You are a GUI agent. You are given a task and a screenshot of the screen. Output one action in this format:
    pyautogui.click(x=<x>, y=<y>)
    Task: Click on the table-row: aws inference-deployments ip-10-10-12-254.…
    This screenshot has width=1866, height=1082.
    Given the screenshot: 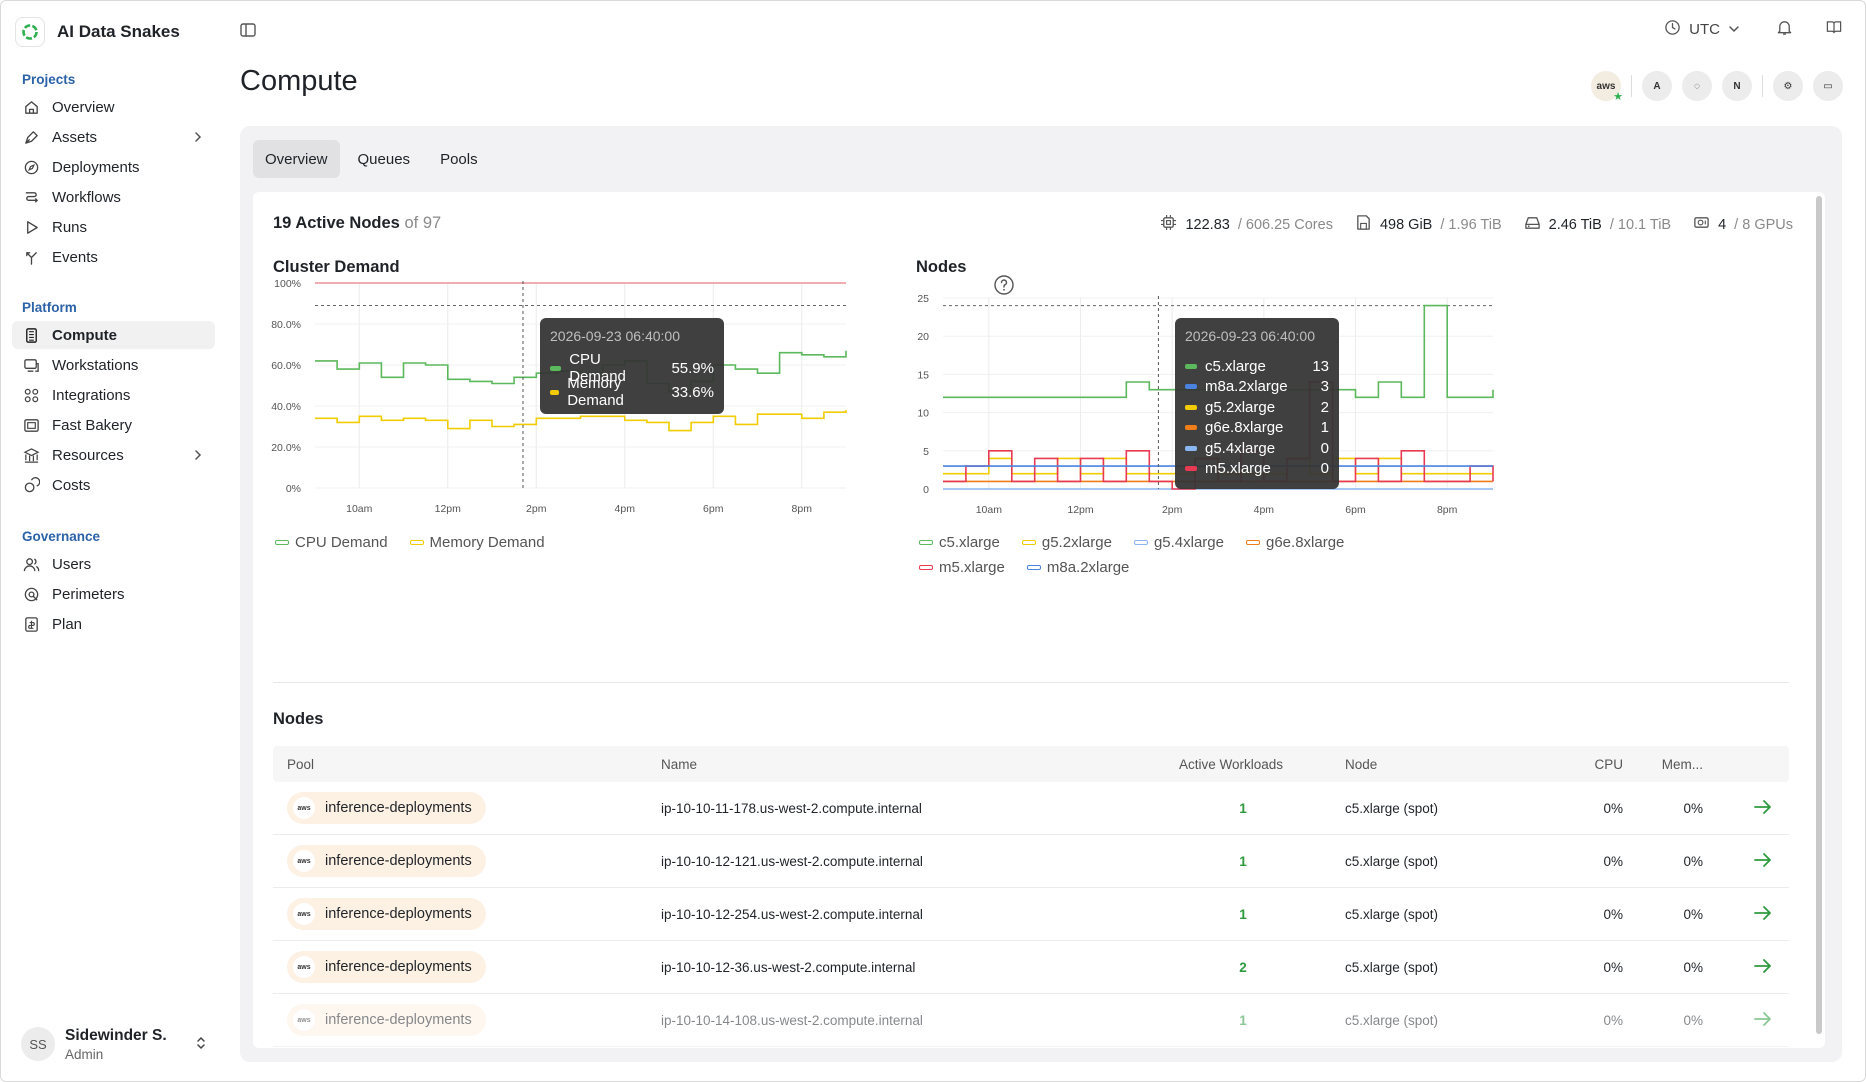 What is the action you would take?
    pyautogui.click(x=1031, y=914)
    